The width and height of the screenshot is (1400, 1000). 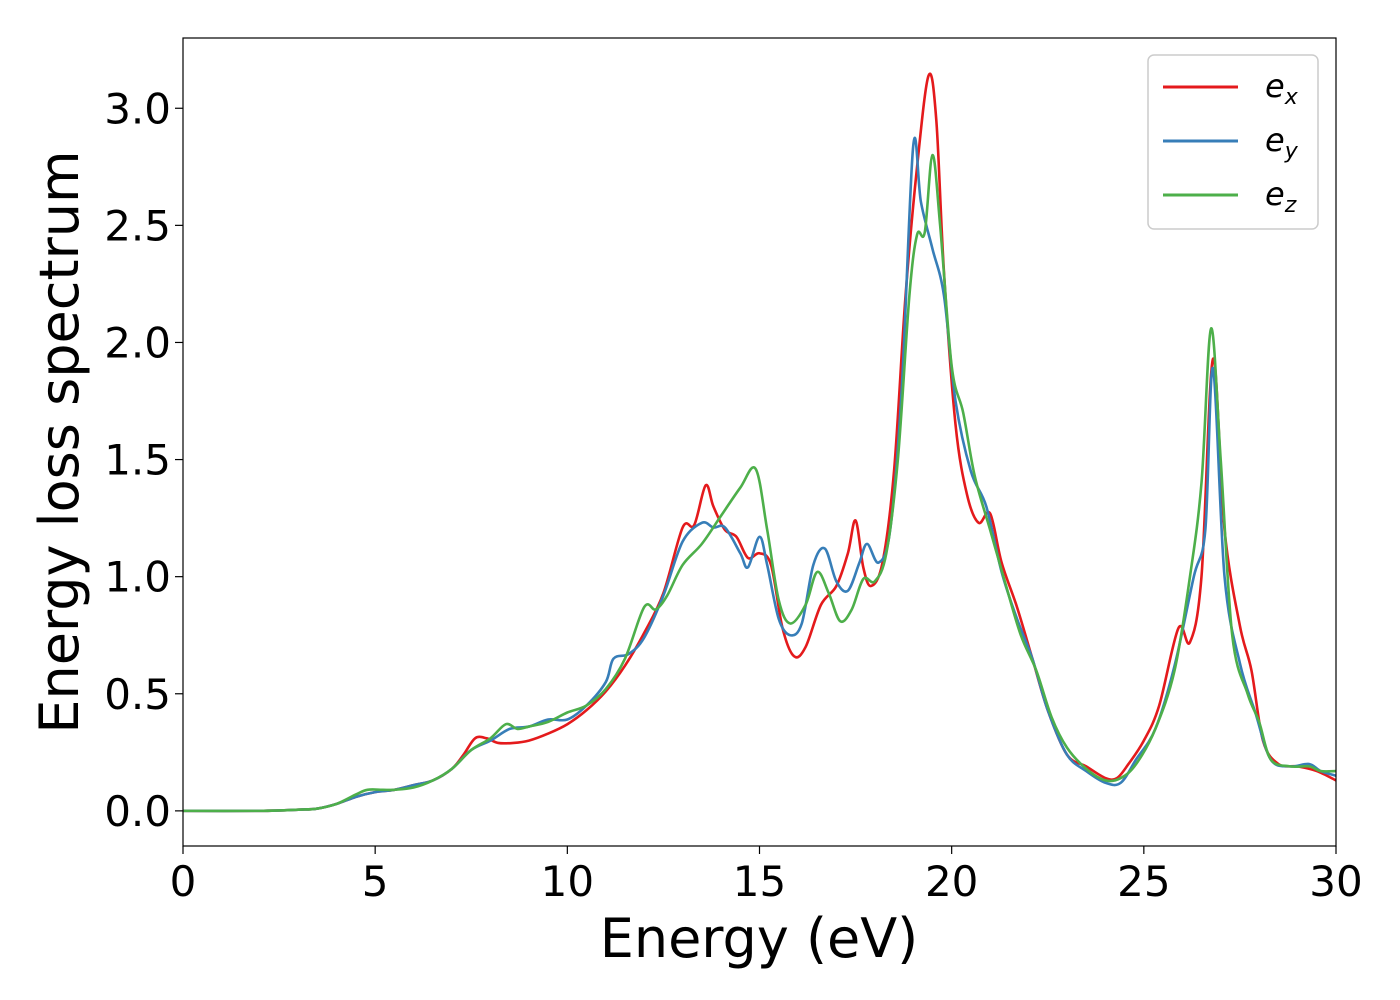 I want to click on y-tick-label: 0.0, so click(x=137, y=811).